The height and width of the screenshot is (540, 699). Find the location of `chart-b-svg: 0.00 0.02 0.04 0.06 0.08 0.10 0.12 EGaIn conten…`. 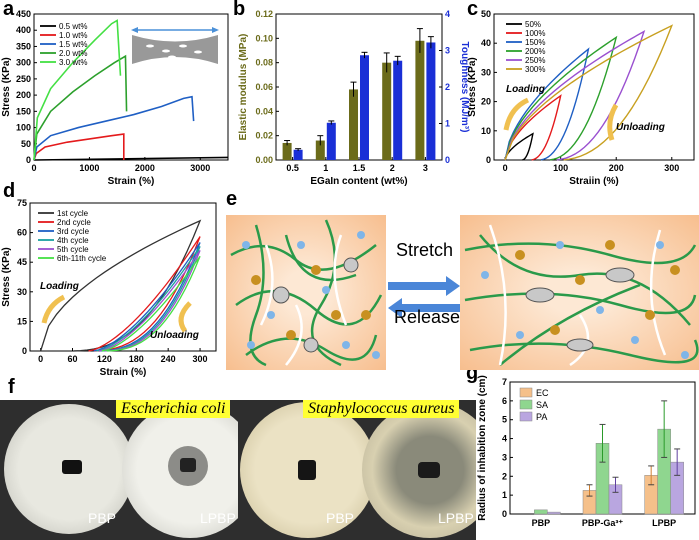

chart-b-svg: 0.00 0.02 0.04 0.06 0.08 0.10 0.12 EGaIn conten… is located at coordinates (354, 98).